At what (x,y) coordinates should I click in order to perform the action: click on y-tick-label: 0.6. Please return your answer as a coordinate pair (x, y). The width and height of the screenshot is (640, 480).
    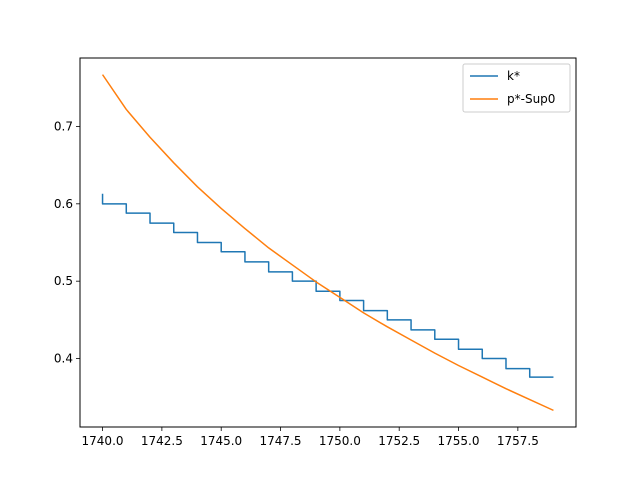
    Looking at the image, I should click on (63, 204).